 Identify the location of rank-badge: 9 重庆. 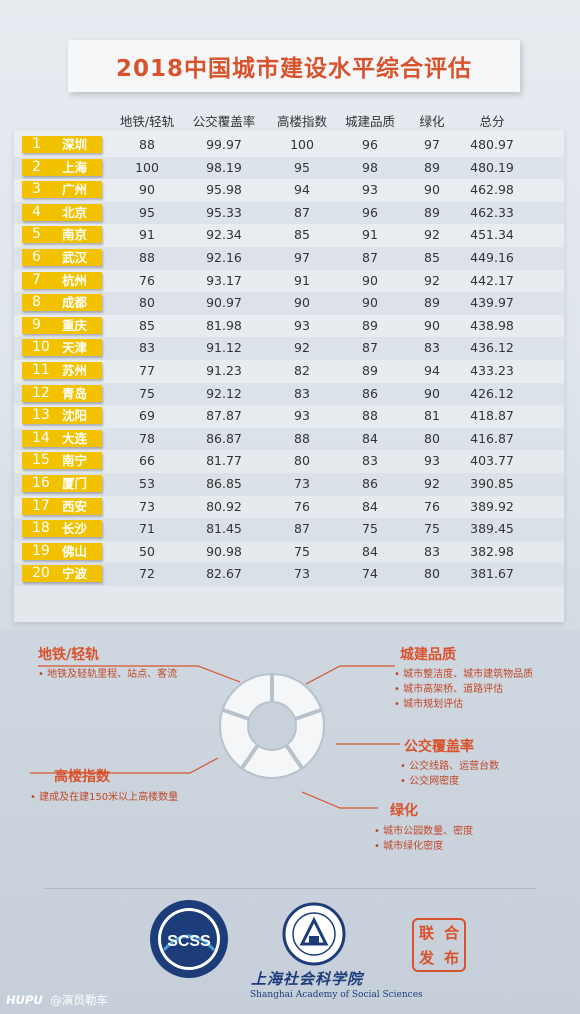
(62, 325).